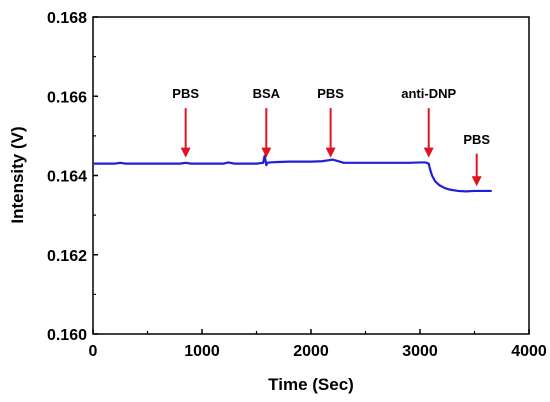  I want to click on y-tick-label: 0.164, so click(67, 177).